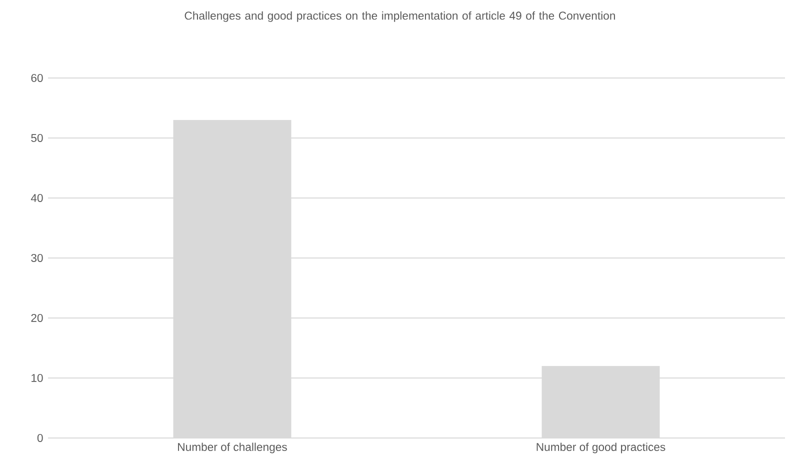  Describe the element at coordinates (37, 78) in the screenshot. I see `y-tick-label: 60` at that location.